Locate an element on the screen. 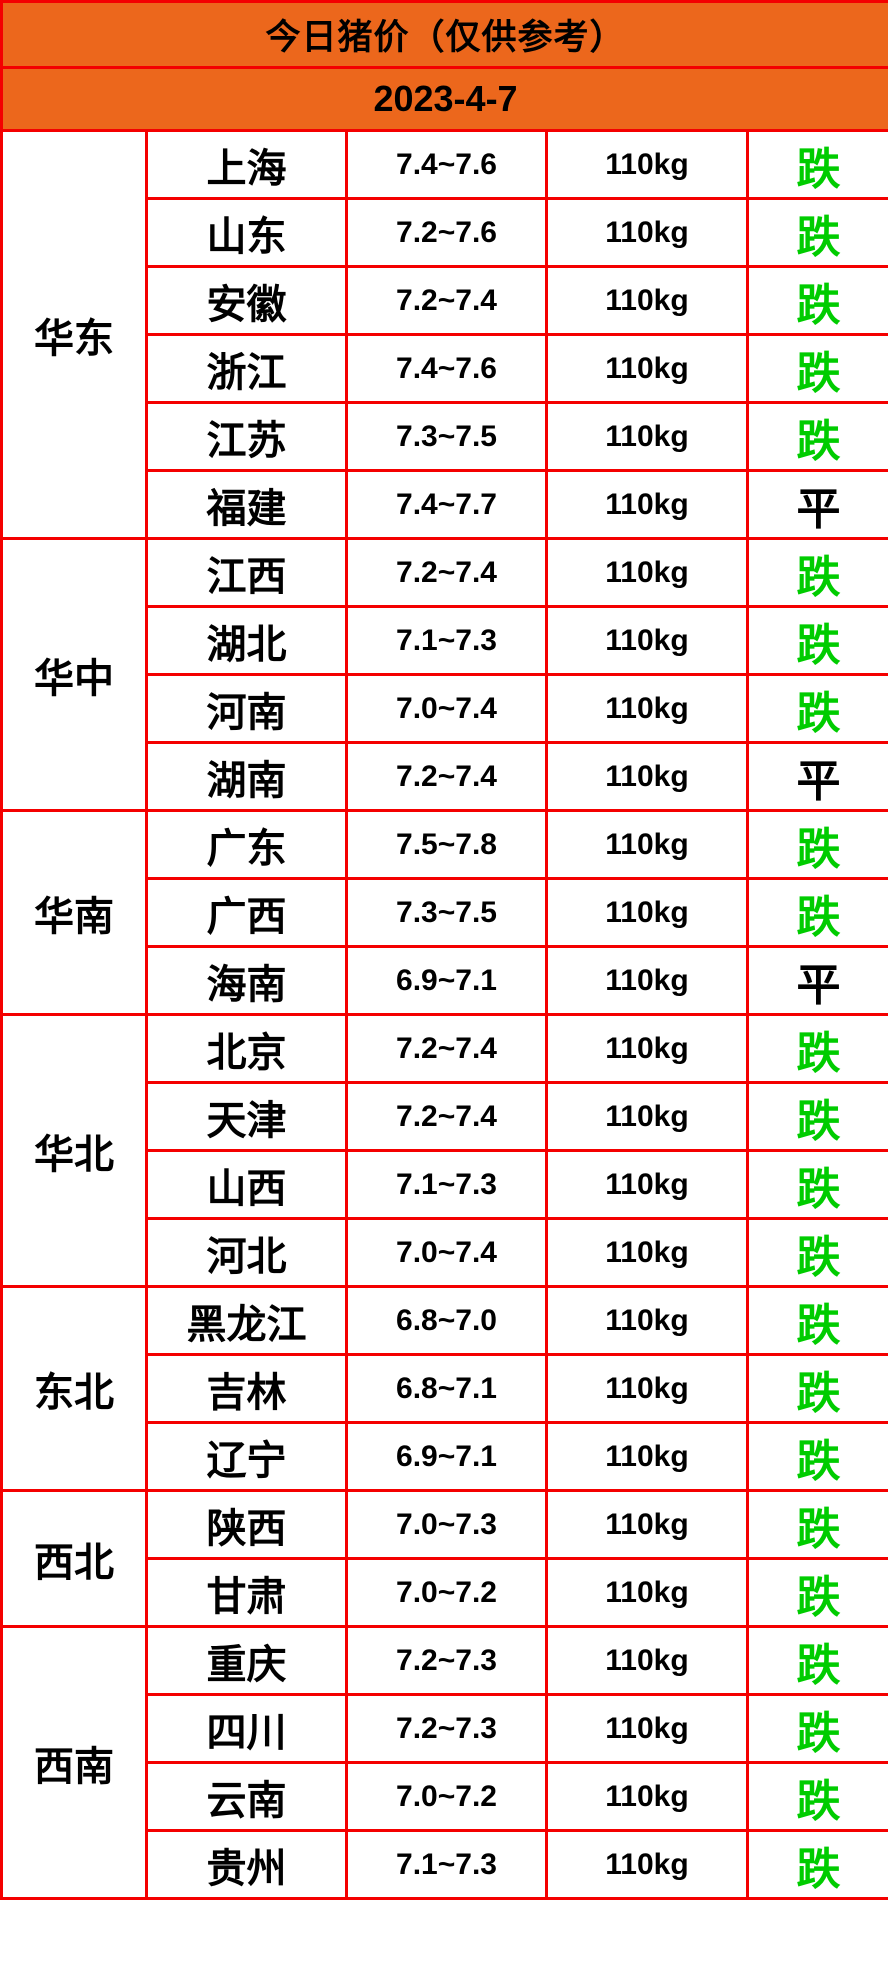 The height and width of the screenshot is (1985, 888). page-title: 今日猪价（仅供参考） is located at coordinates (444, 34).